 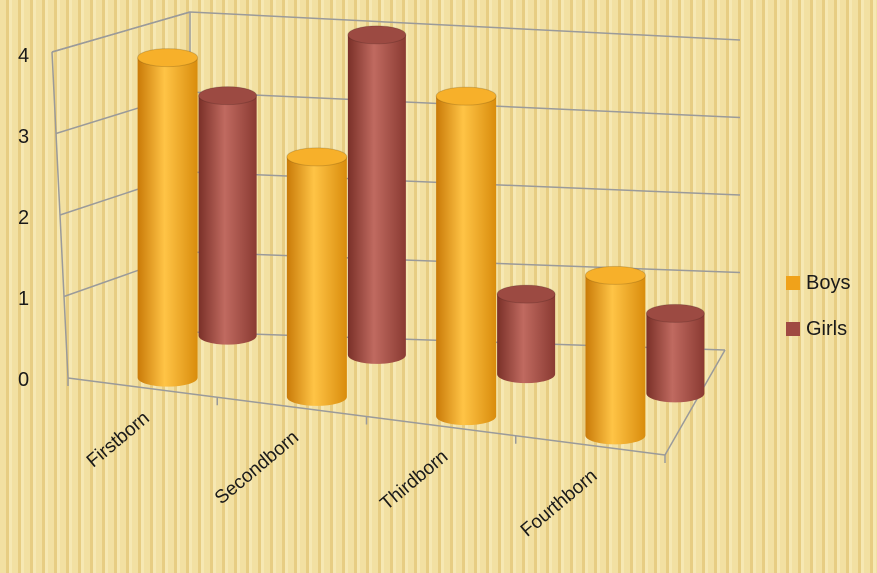 What do you see at coordinates (414, 480) in the screenshot?
I see `x-category-label: Thirdborn` at bounding box center [414, 480].